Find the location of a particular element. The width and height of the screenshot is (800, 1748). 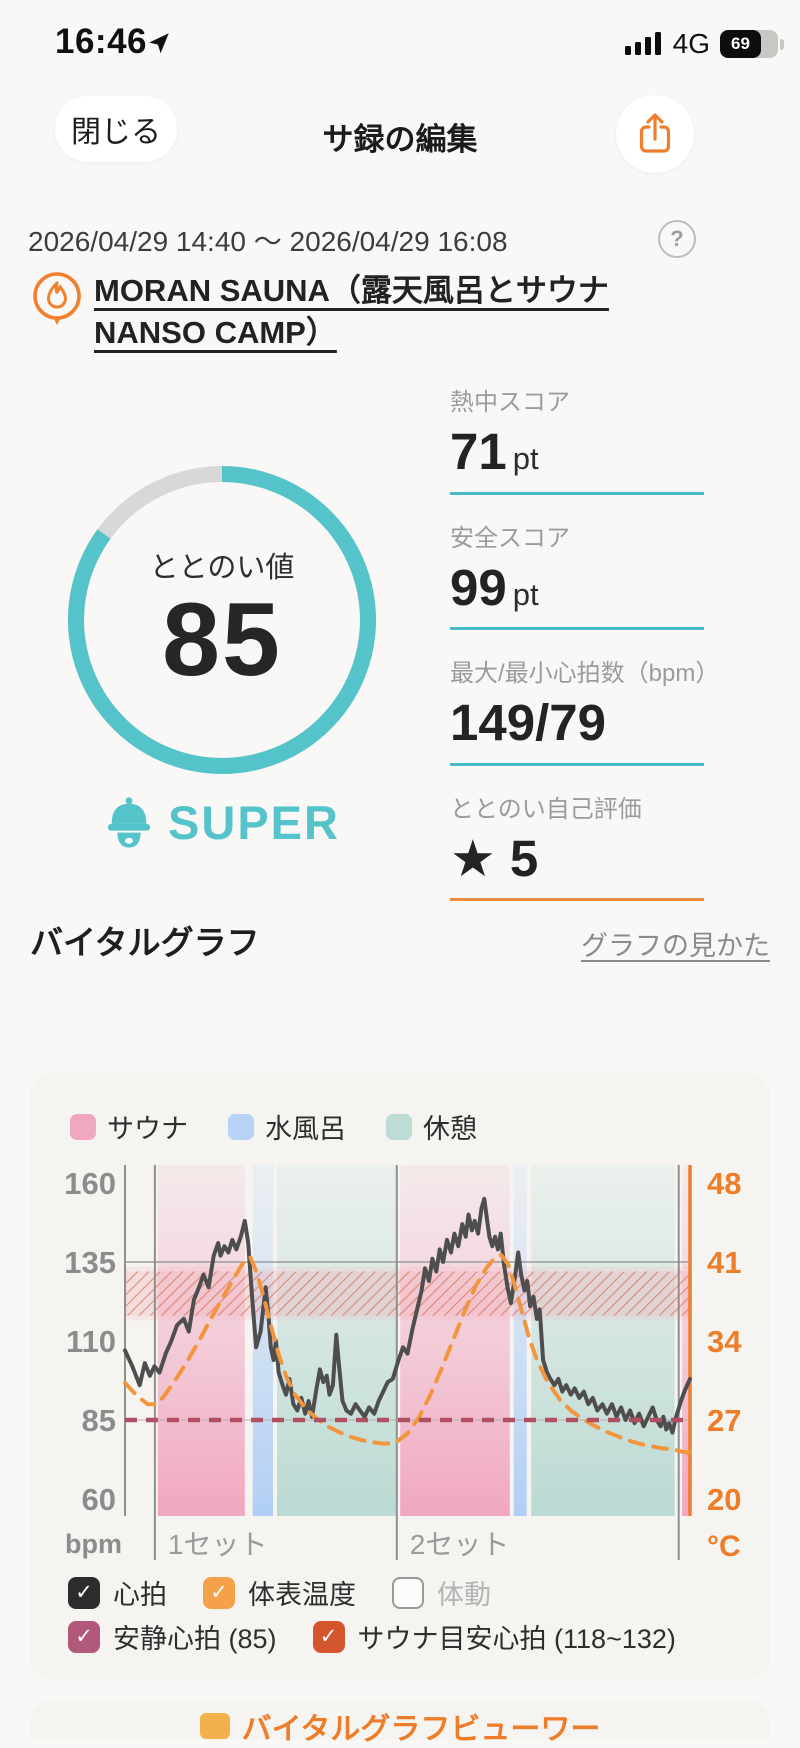

vitals-viewer-button: バイタルグラフビューワー is located at coordinates (399, 1729).